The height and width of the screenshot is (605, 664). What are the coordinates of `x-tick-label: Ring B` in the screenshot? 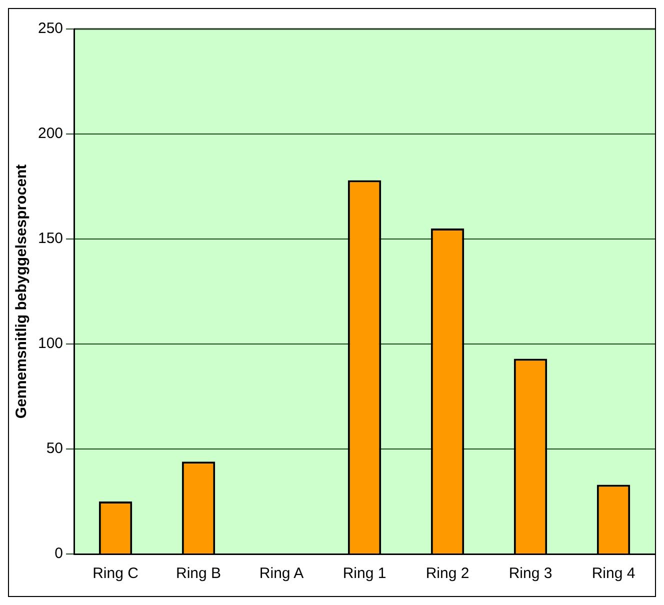 It's located at (199, 573).